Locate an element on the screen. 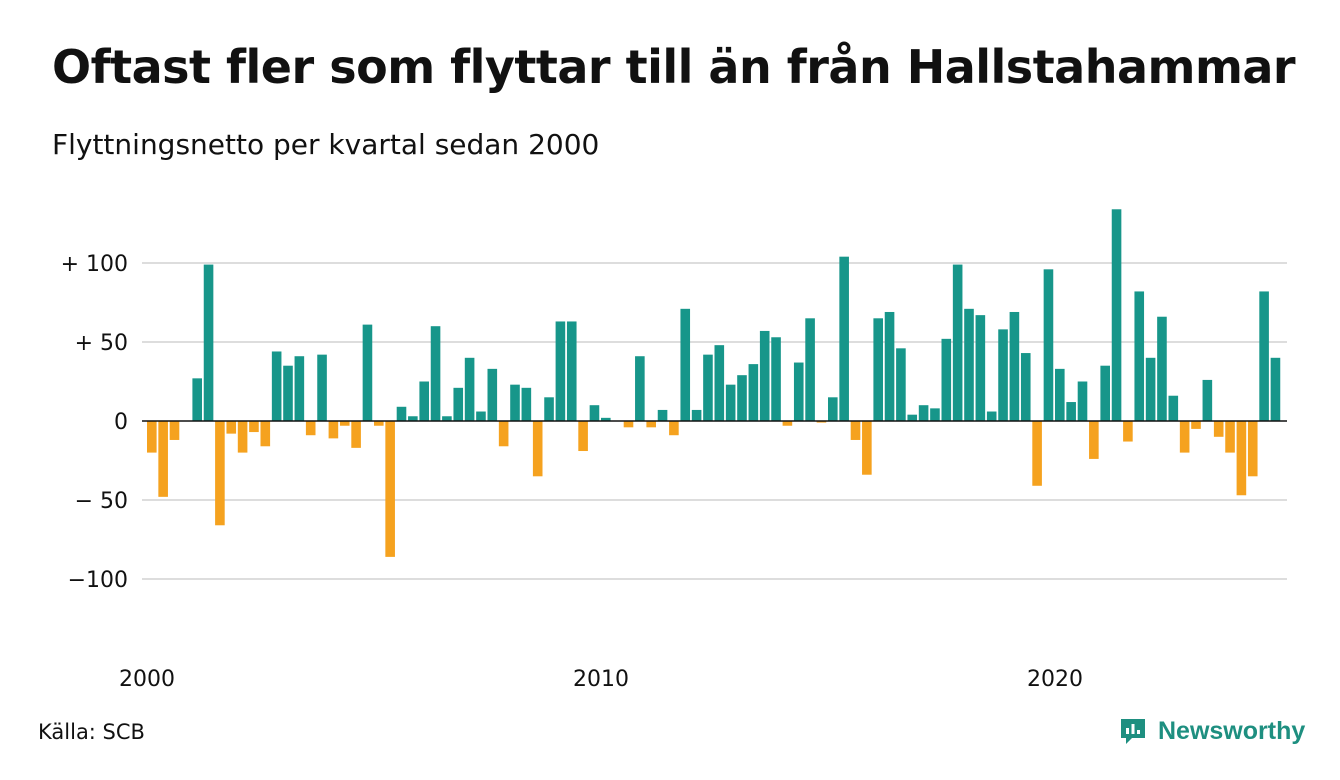  y-axis-labels: + 100 + 50 0 − 50 −100 is located at coordinates (94, 422).